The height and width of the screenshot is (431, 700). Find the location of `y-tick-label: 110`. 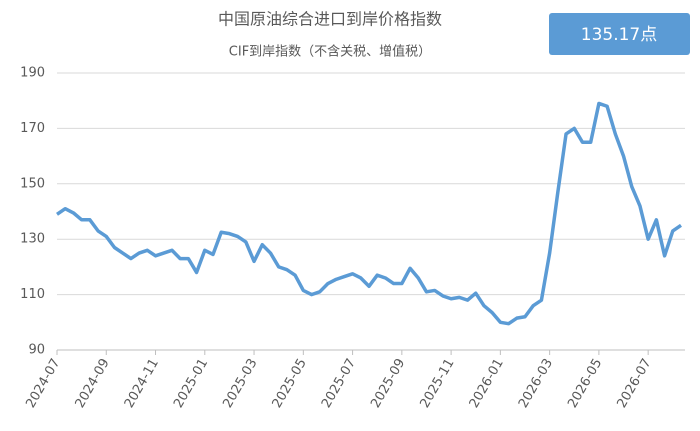

y-tick-label: 110 is located at coordinates (32, 294).